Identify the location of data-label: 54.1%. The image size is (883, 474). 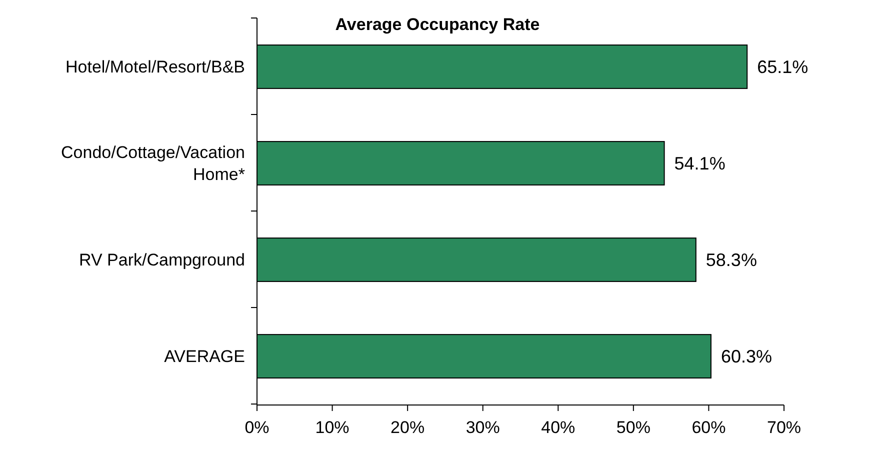
(700, 164).